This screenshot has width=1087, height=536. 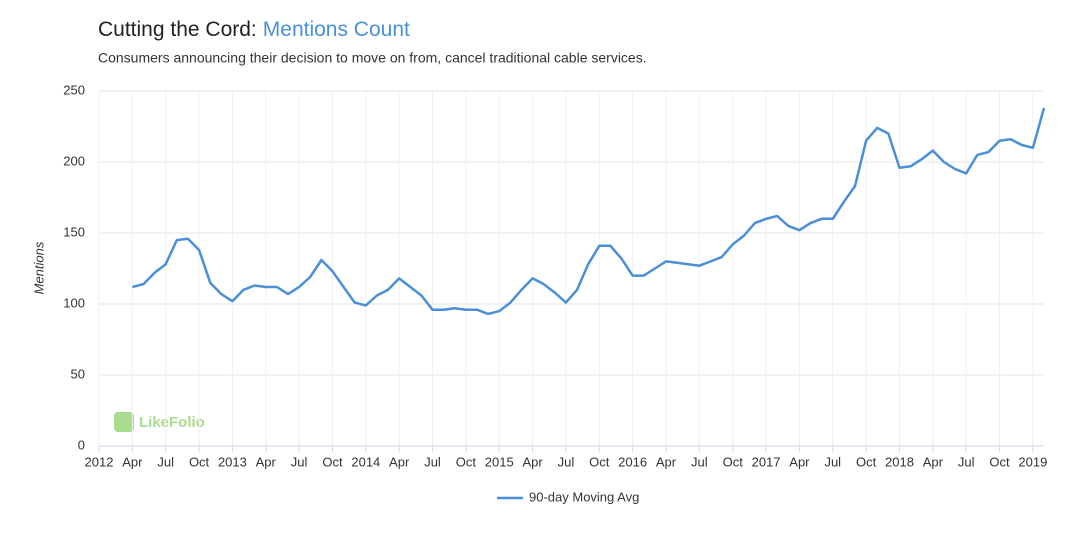 I want to click on x-tick-label: 2014, so click(x=365, y=461).